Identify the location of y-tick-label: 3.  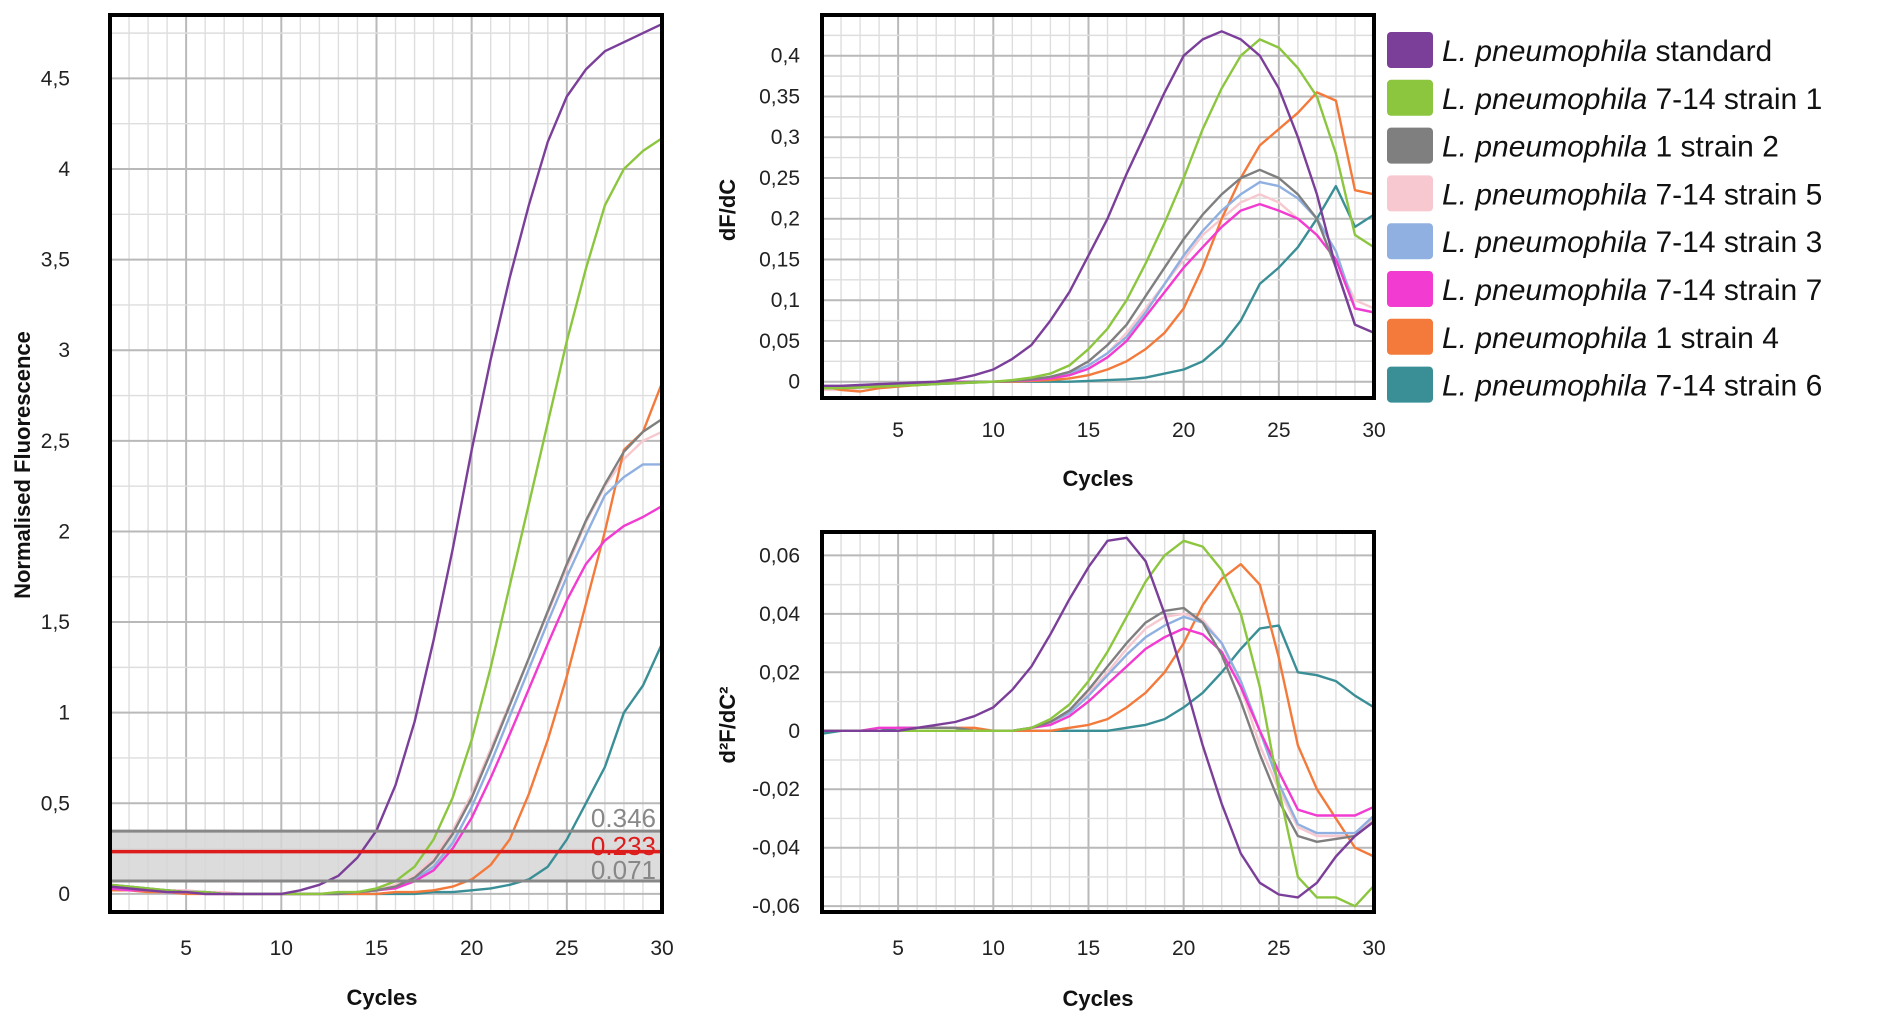
(64, 350).